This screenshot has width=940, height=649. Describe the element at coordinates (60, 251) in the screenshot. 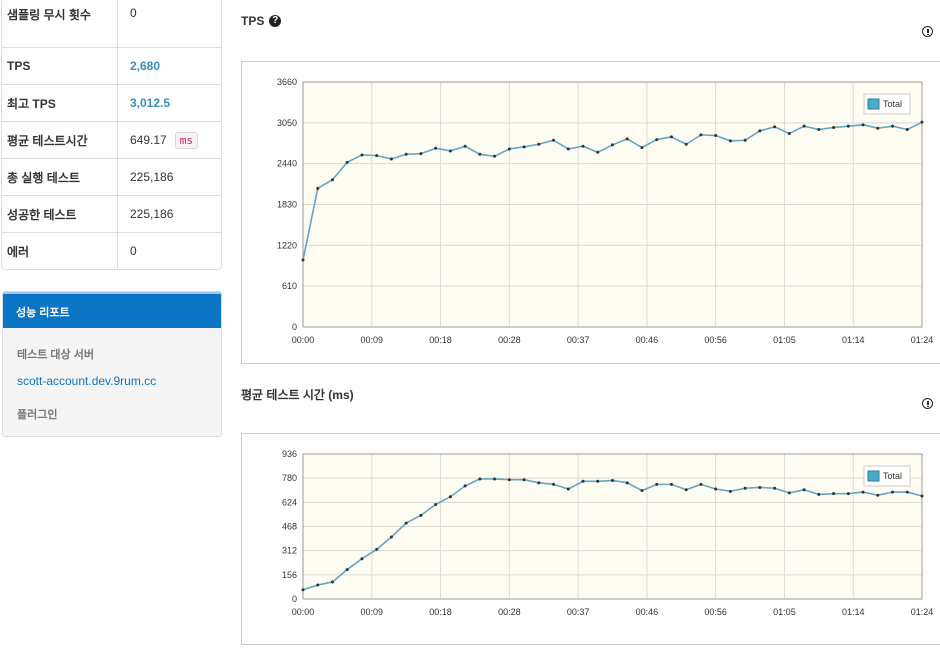

I see `stat-label: 에러` at that location.